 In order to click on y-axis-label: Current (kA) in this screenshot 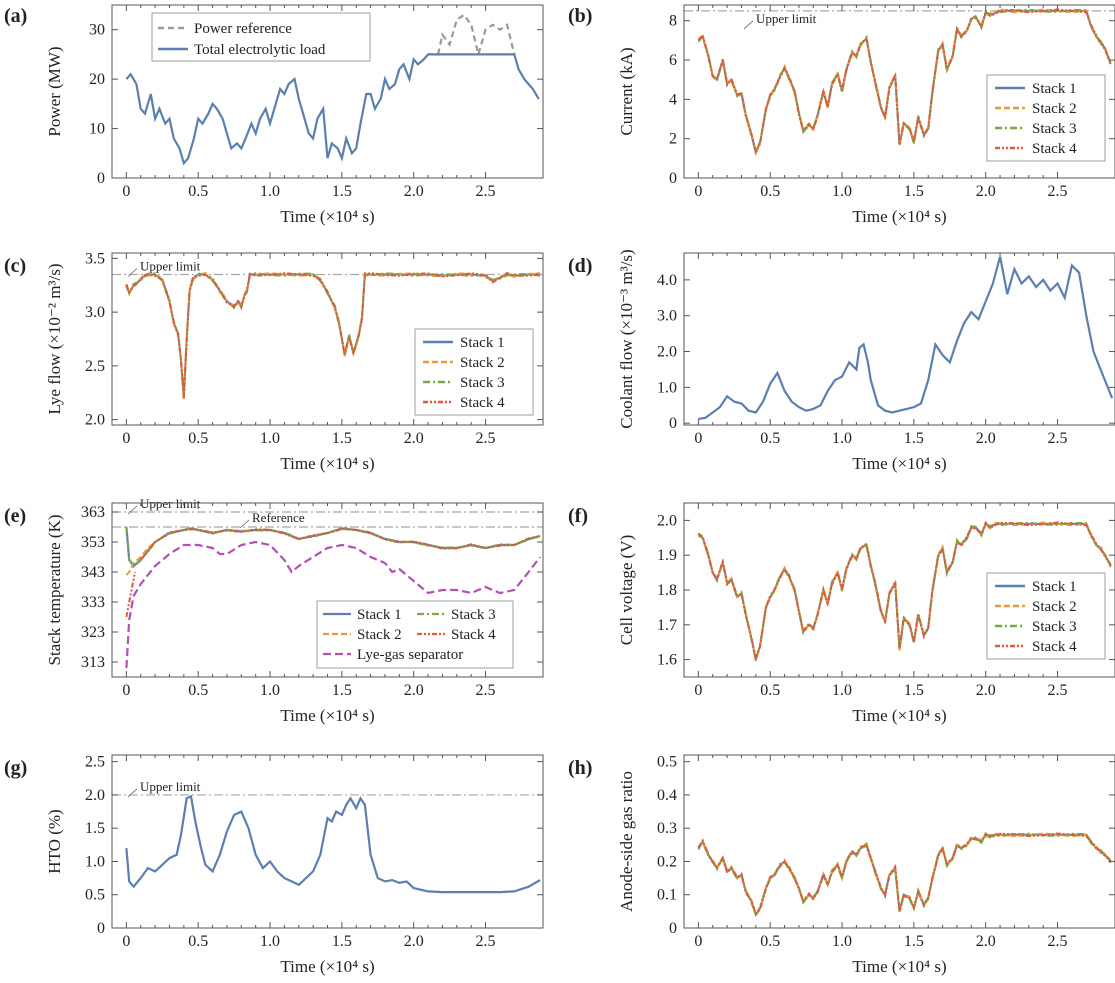, I will do `click(626, 91)`.